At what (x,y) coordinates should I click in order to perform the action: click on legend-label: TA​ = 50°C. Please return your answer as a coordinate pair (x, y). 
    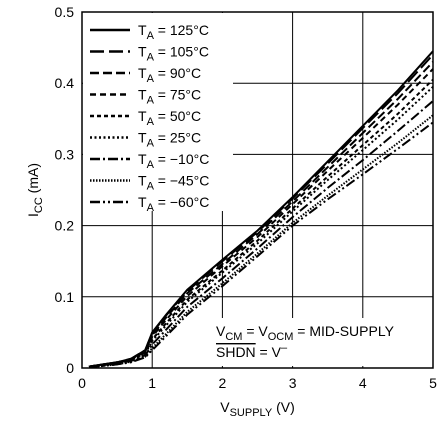
    Looking at the image, I should click on (169, 118).